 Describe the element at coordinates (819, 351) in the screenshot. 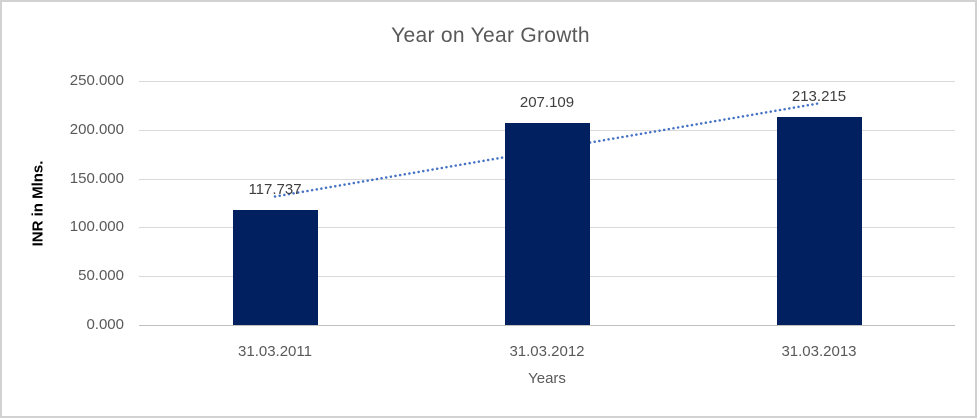

I see `x-tick-label: 31.03.2013` at that location.